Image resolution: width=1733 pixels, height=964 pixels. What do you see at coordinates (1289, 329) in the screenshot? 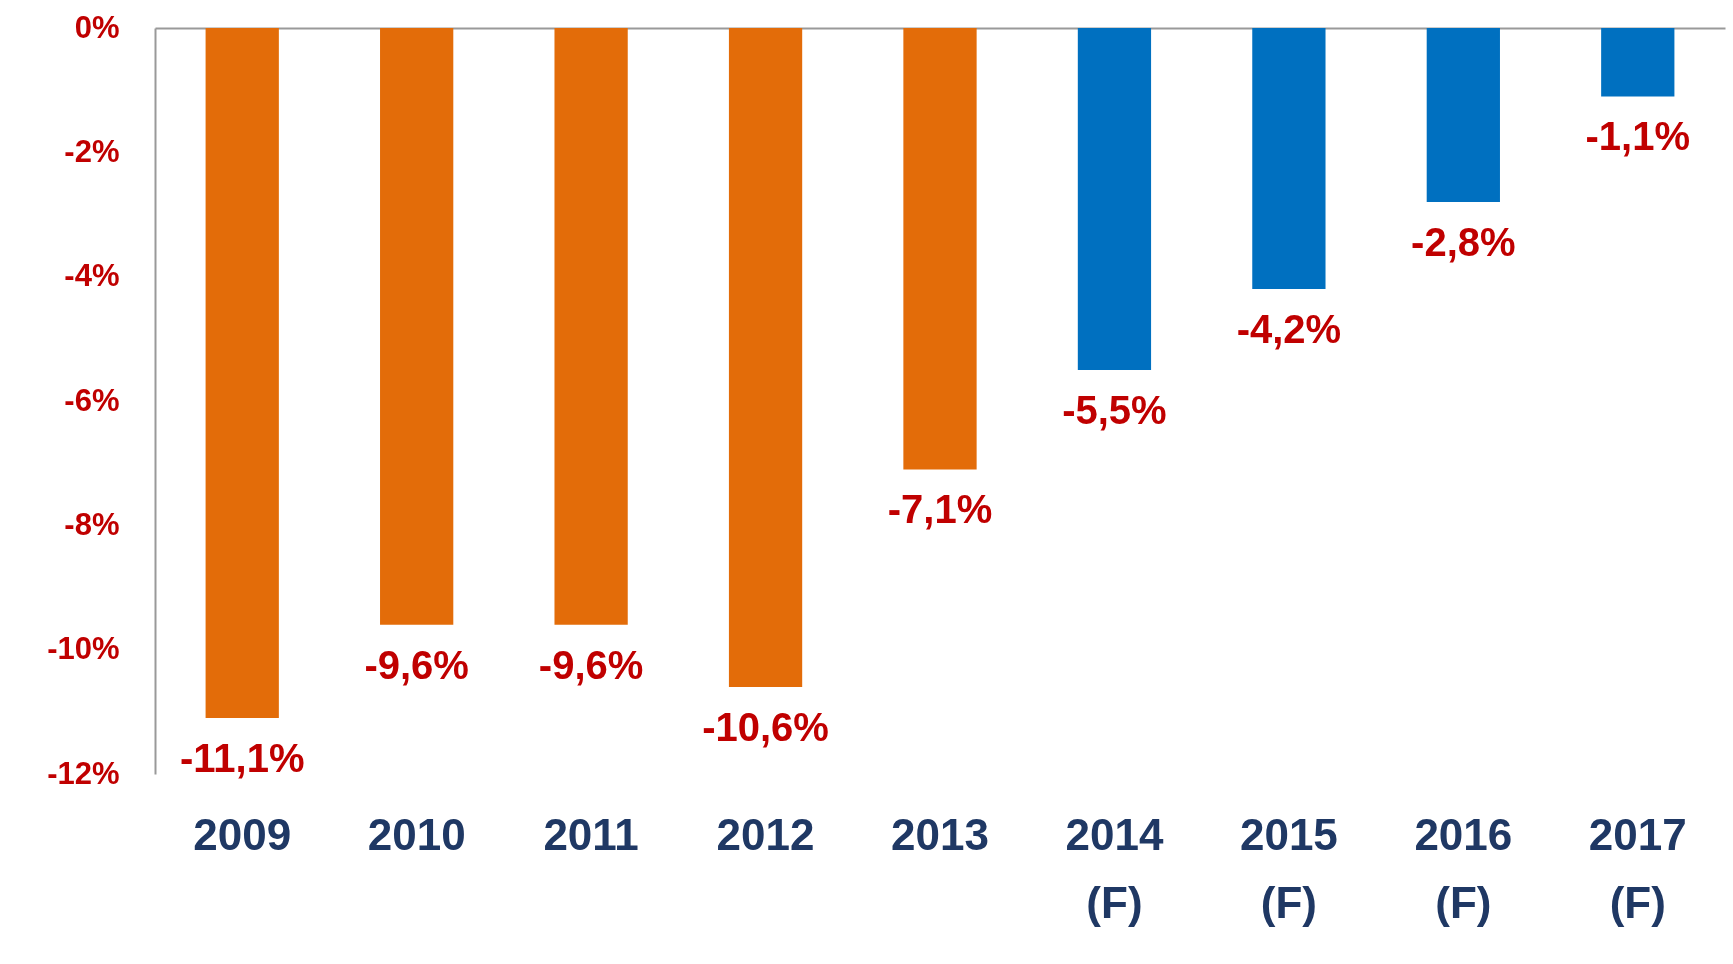
I see `data-label: -4,2%` at bounding box center [1289, 329].